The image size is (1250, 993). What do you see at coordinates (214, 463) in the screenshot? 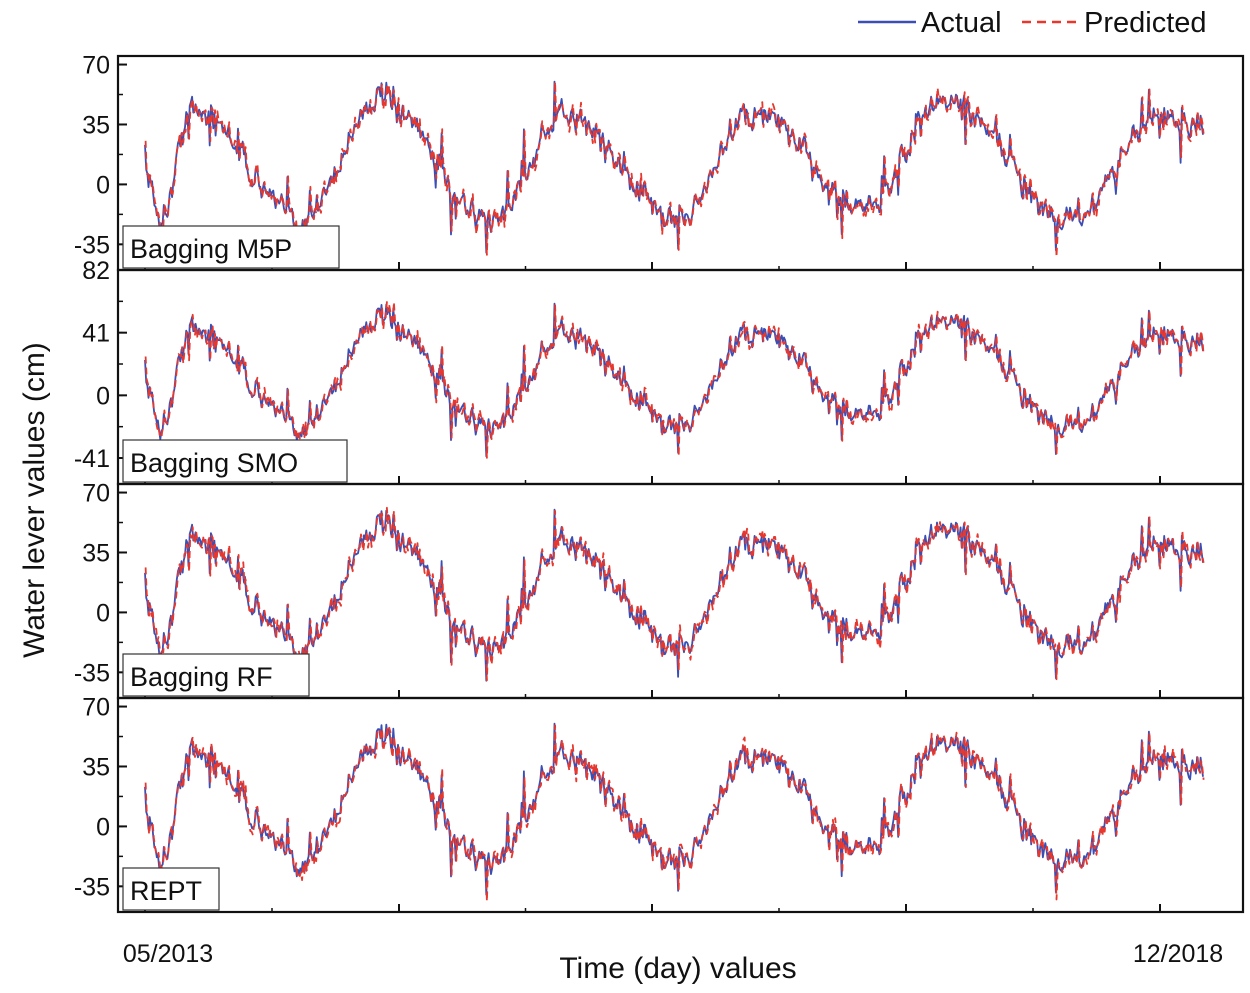
I see `panel-label: Bagging SMO` at bounding box center [214, 463].